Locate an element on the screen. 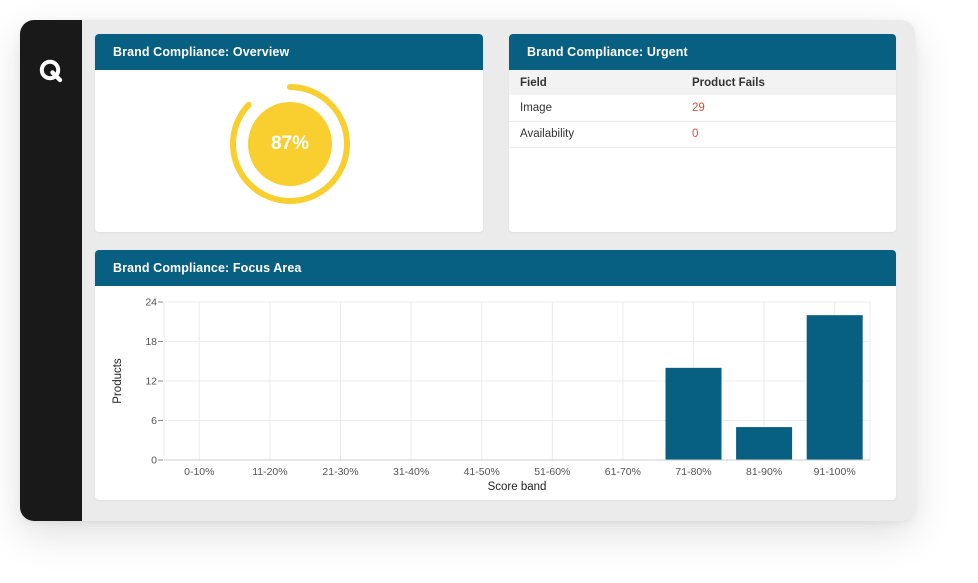 The image size is (978, 583). x-tick-label: 81-90% is located at coordinates (764, 472).